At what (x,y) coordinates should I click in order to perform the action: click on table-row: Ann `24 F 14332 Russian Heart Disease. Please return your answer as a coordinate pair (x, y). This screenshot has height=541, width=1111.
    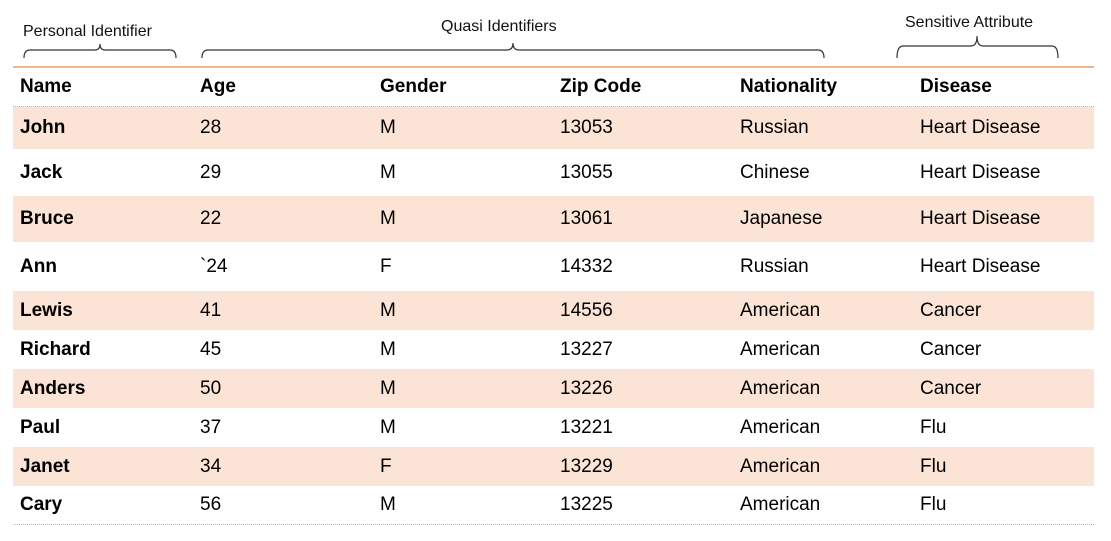
    Looking at the image, I should click on (553, 266).